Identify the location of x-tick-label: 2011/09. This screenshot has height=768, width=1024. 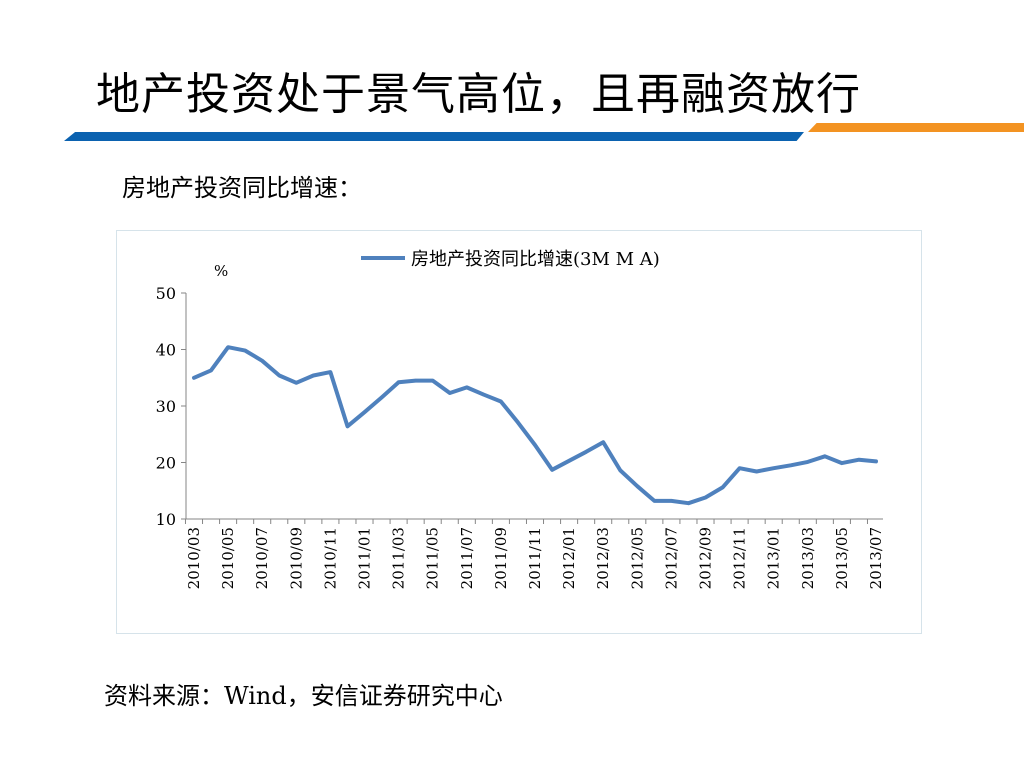
(501, 558).